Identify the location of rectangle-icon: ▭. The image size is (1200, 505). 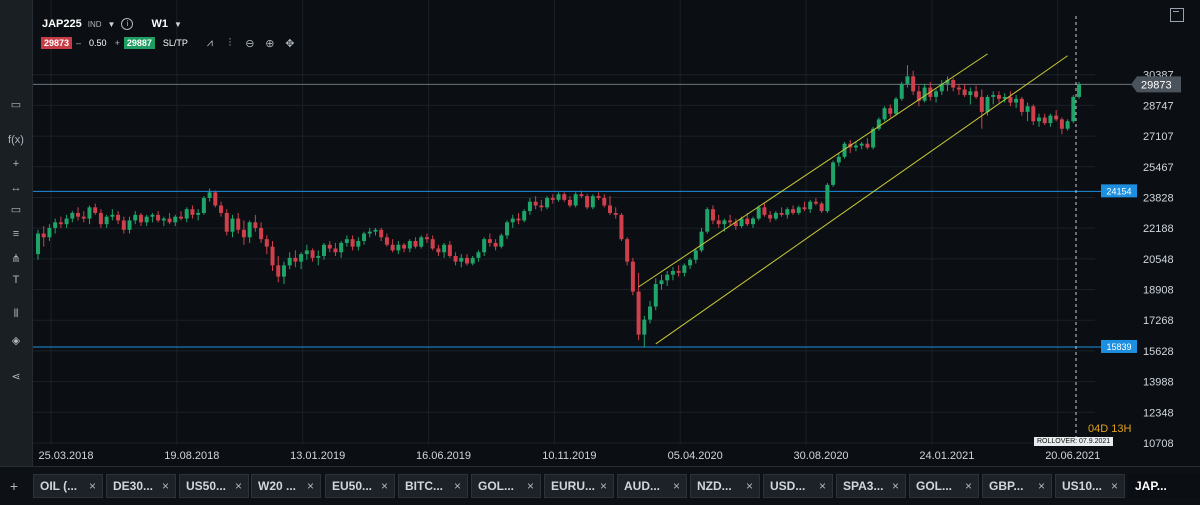
(16, 209).